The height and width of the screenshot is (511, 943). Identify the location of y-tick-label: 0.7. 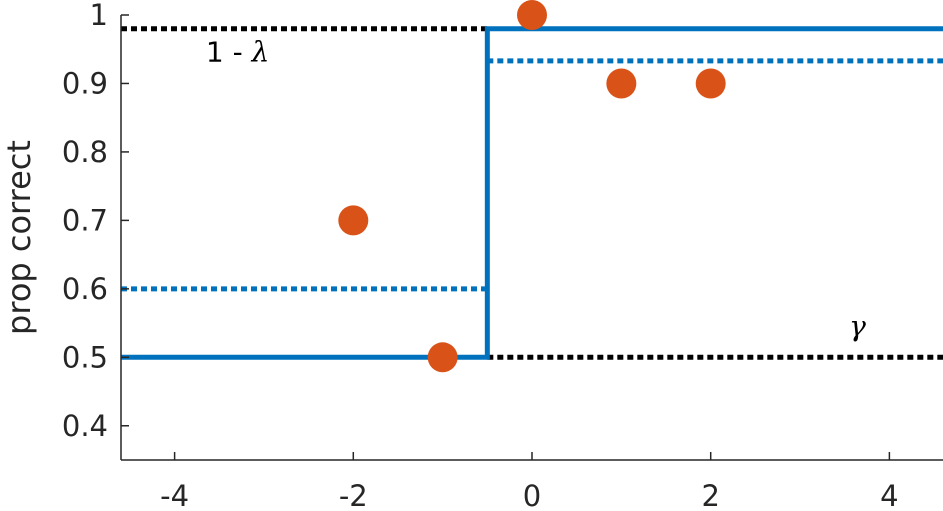
(85, 220).